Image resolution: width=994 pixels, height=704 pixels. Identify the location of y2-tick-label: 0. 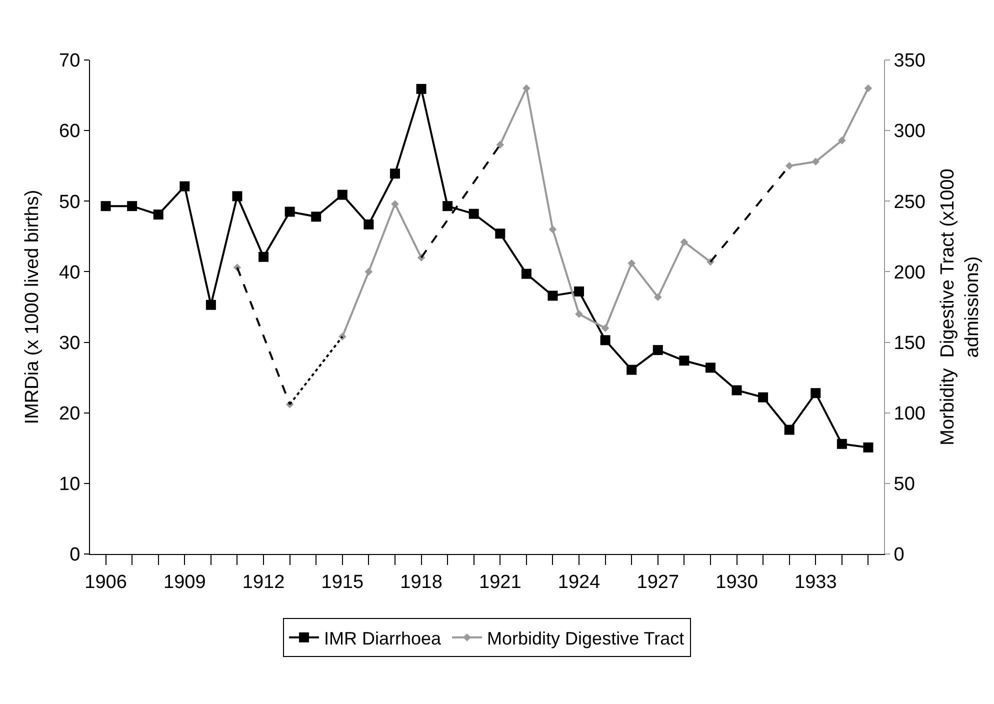
(899, 555).